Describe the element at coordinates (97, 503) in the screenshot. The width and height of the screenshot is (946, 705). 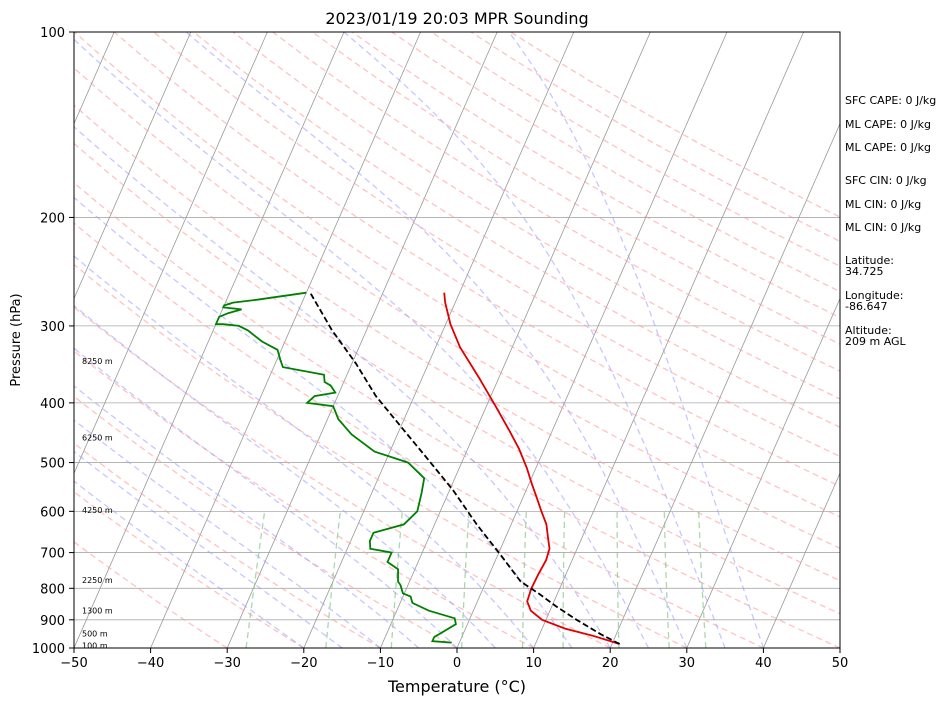
I see `altitude-labels: 8250 m 6250 m 4250 m 2250 m 1300 m 500 m 100 m` at that location.